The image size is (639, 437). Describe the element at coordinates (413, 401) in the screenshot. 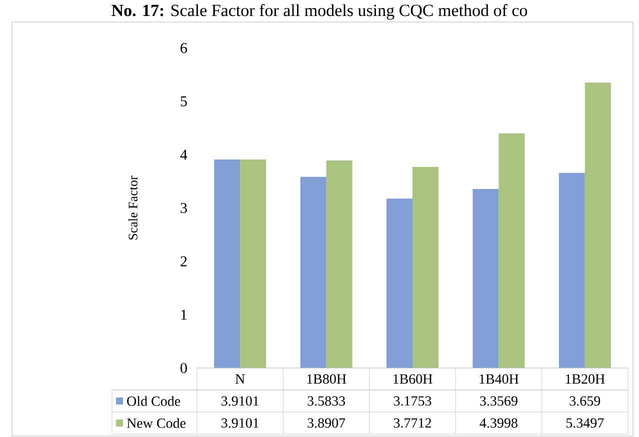

I see `data-label: 3.1753` at that location.